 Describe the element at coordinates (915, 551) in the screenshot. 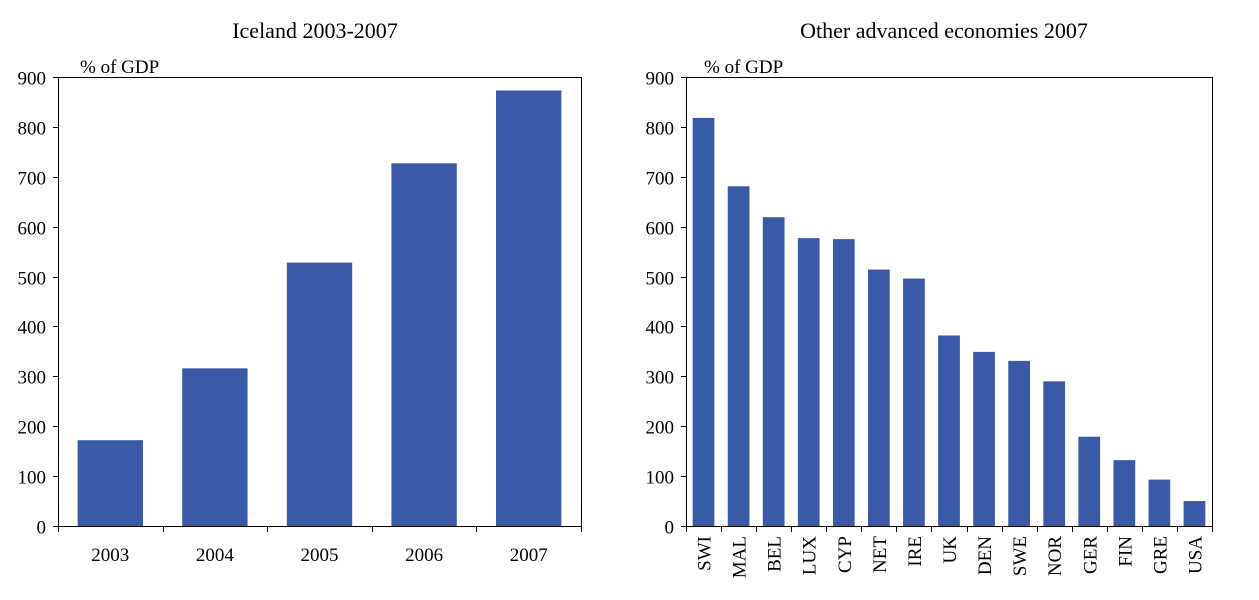

I see `x-tick-label: IRE` at that location.